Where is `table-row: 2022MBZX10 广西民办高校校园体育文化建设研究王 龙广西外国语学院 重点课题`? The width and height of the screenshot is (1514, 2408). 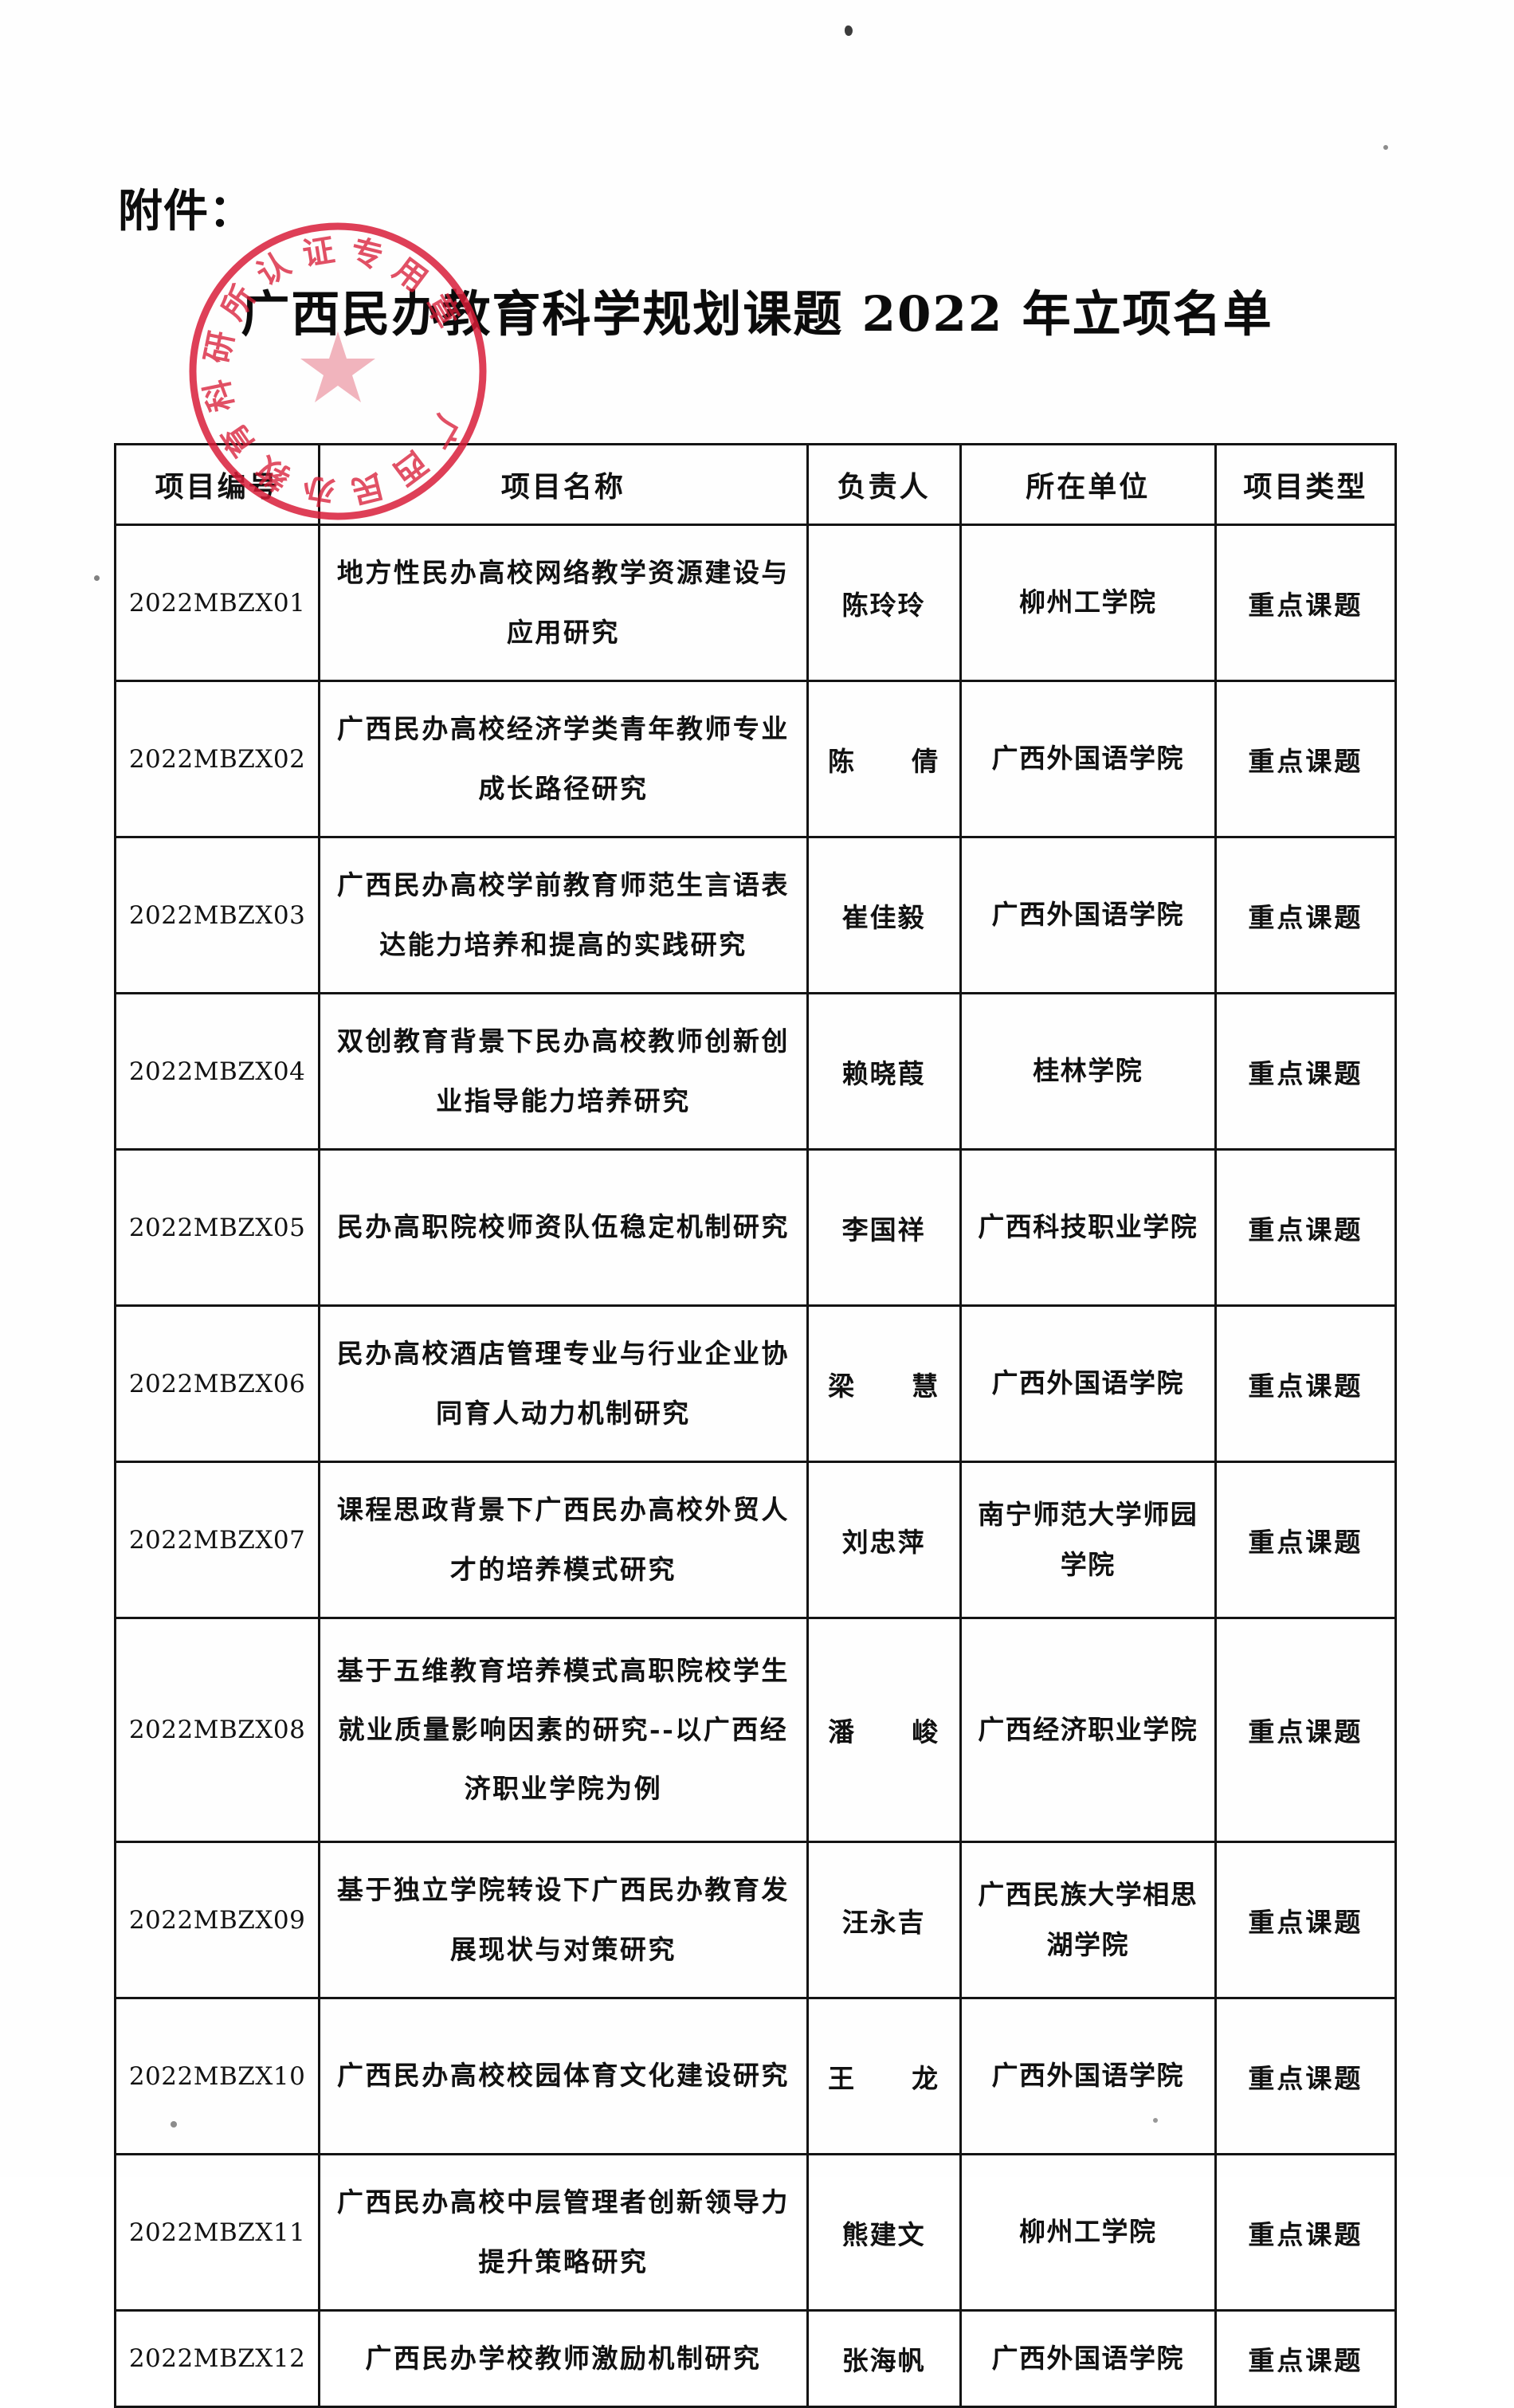 table-row: 2022MBZX10 广西民办高校校园体育文化建设研究王 龙广西外国语学院 重点课题 is located at coordinates (755, 2076).